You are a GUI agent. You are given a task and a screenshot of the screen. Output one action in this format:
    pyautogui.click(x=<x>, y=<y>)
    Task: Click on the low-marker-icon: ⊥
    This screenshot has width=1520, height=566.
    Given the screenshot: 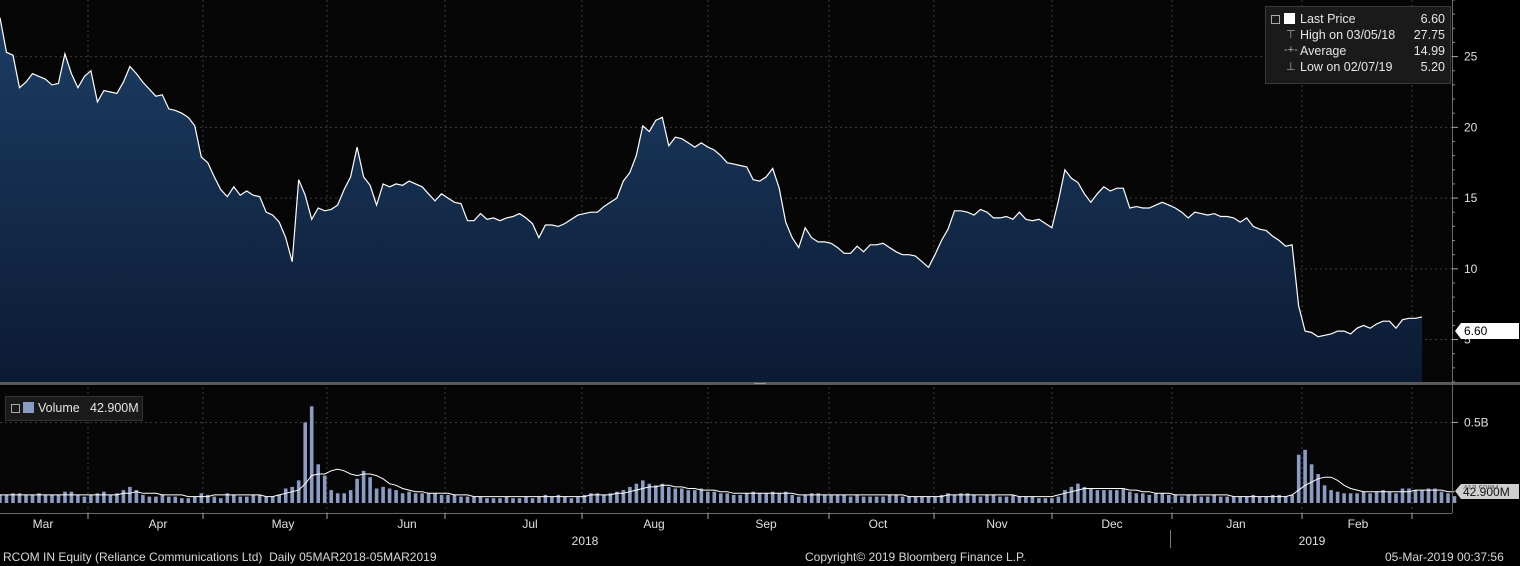 What is the action you would take?
    pyautogui.click(x=1291, y=67)
    